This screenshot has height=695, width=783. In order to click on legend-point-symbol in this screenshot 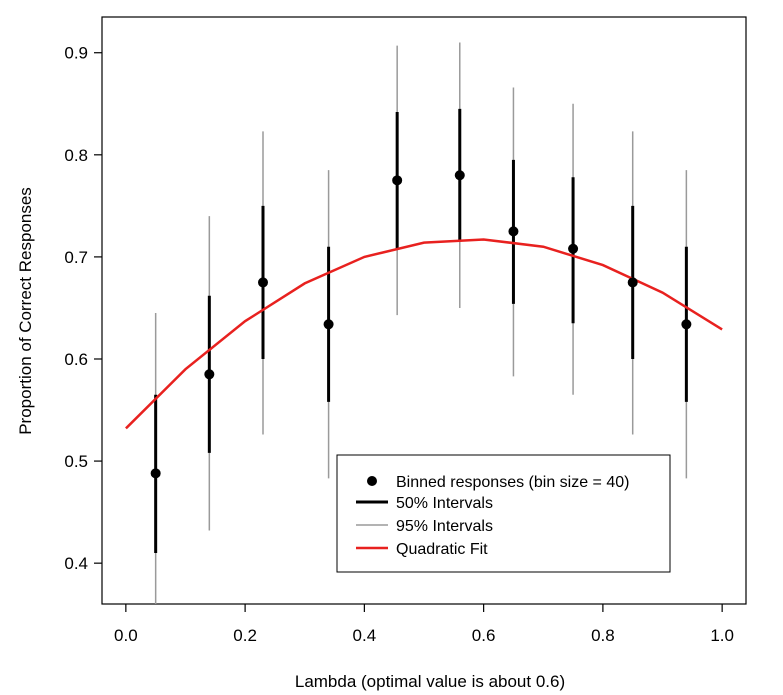, I will do `click(372, 481)`.